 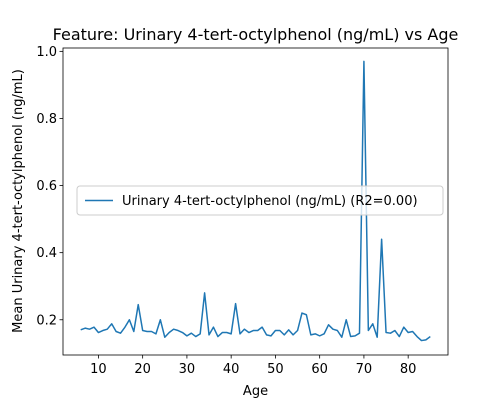 What do you see at coordinates (408, 369) in the screenshot?
I see `x-tick-label: 80` at bounding box center [408, 369].